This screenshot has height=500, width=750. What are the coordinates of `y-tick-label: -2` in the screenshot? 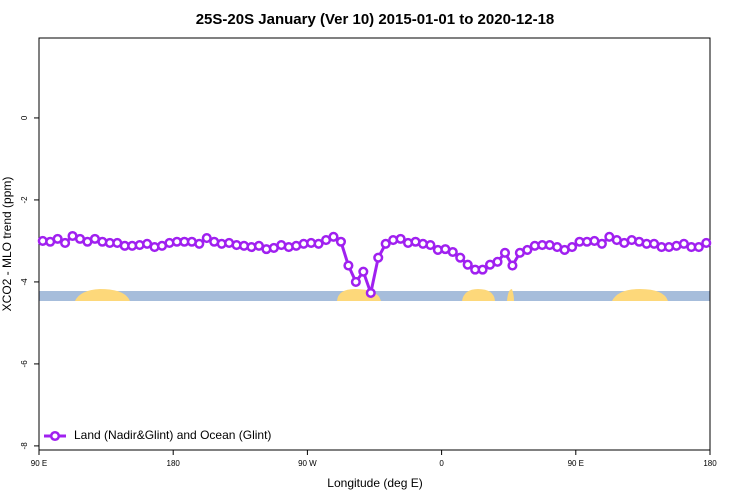 It's located at (24, 200).